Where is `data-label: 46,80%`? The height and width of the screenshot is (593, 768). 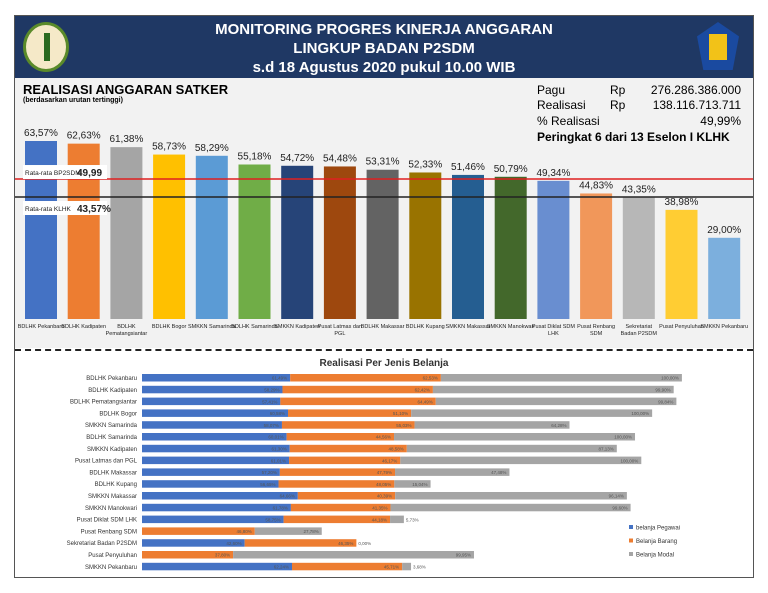 data-label: 46,80% is located at coordinates (244, 531).